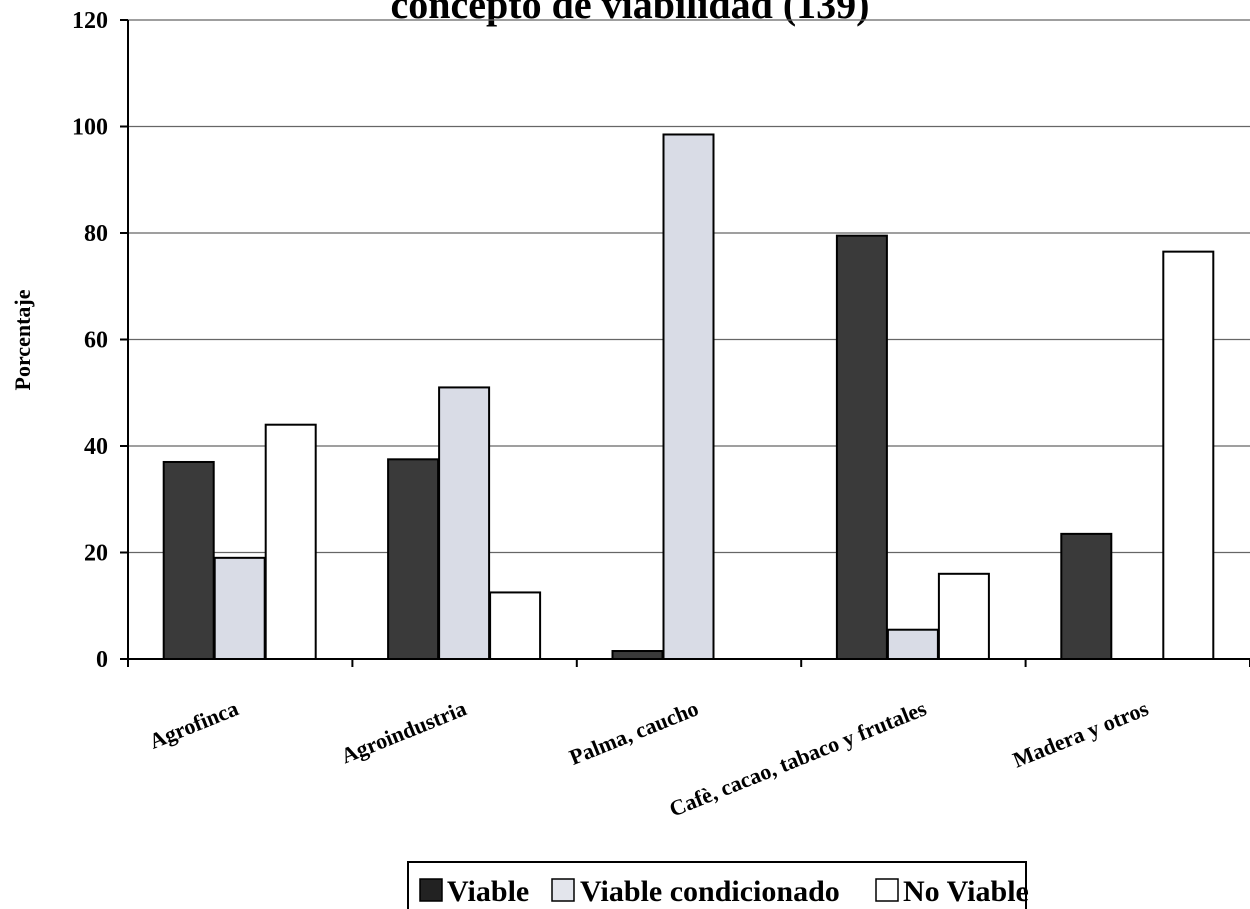 Image resolution: width=1250 pixels, height=909 pixels. Describe the element at coordinates (194, 724) in the screenshot. I see `category-label: Agrofinca` at that location.